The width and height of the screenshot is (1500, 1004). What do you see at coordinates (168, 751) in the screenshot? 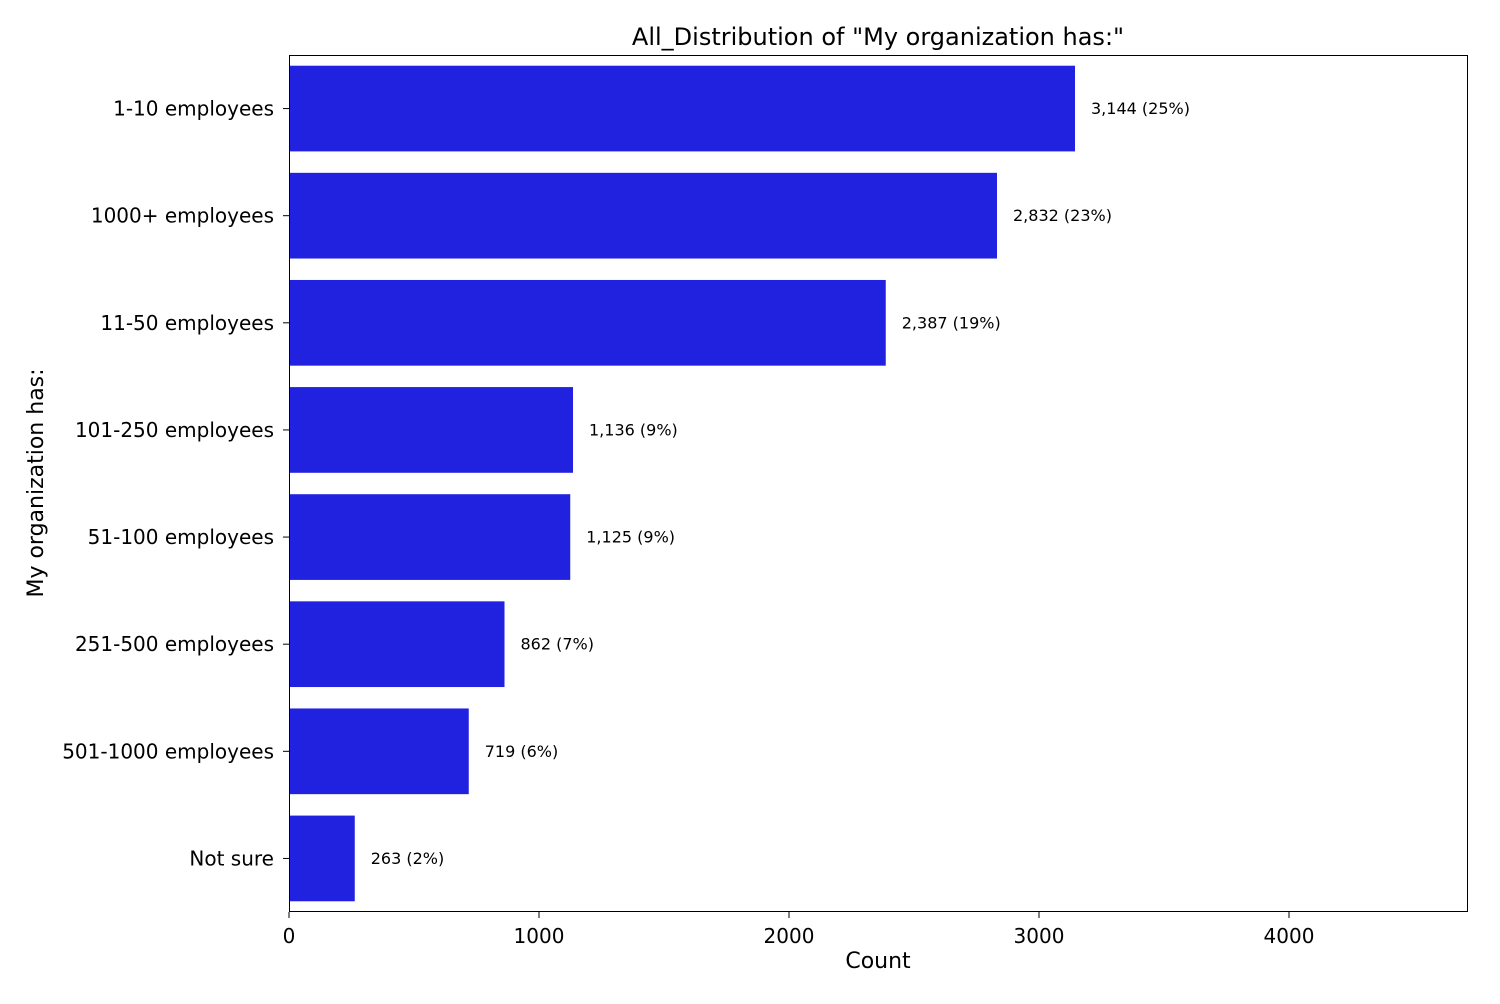
I see `y-tick-label: 501-1000 employees` at bounding box center [168, 751].